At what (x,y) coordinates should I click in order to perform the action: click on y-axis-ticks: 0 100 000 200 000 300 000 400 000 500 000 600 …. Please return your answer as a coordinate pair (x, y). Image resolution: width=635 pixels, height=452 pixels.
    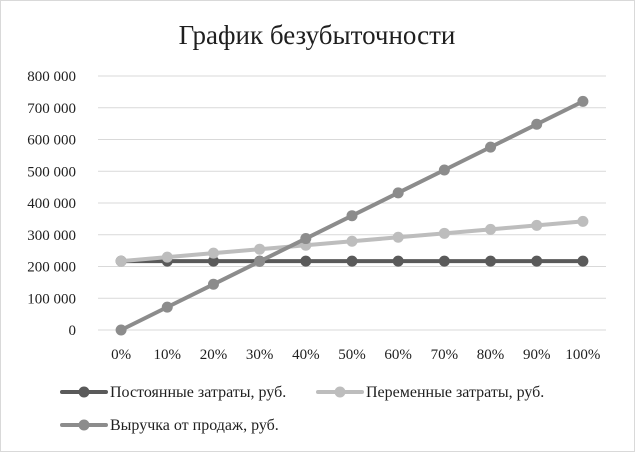
    Looking at the image, I should click on (51, 204).